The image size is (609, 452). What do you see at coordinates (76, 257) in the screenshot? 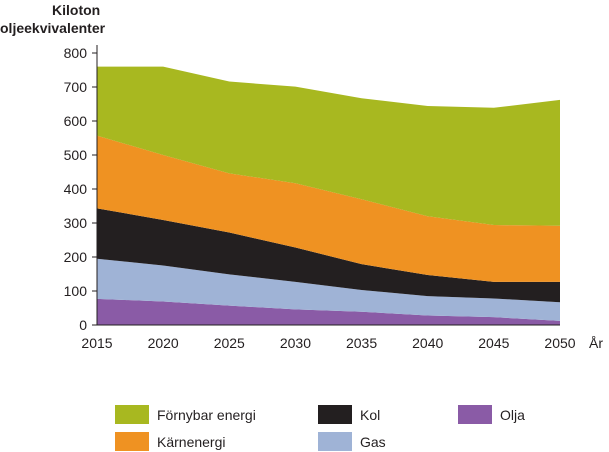
I see `y-tick-label: 200` at bounding box center [76, 257].